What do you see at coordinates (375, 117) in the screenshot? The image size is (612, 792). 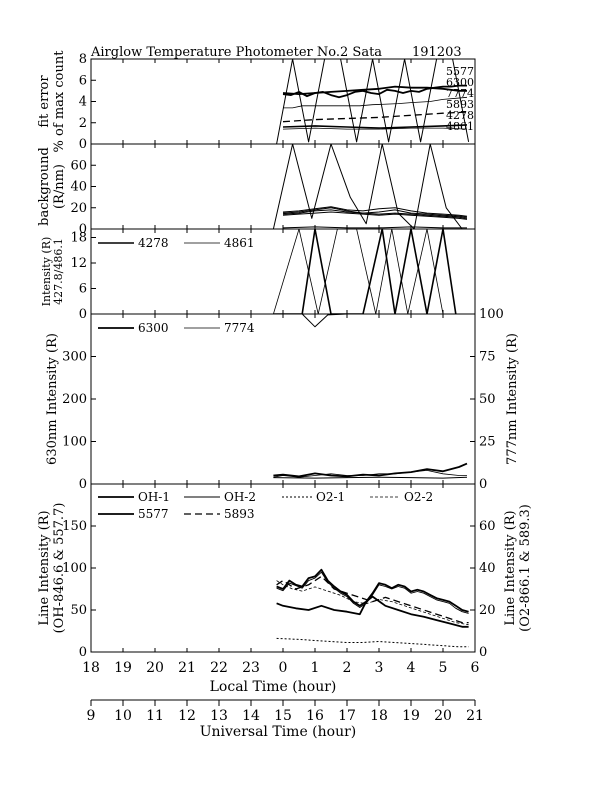 I see `series-5893-line` at bounding box center [375, 117].